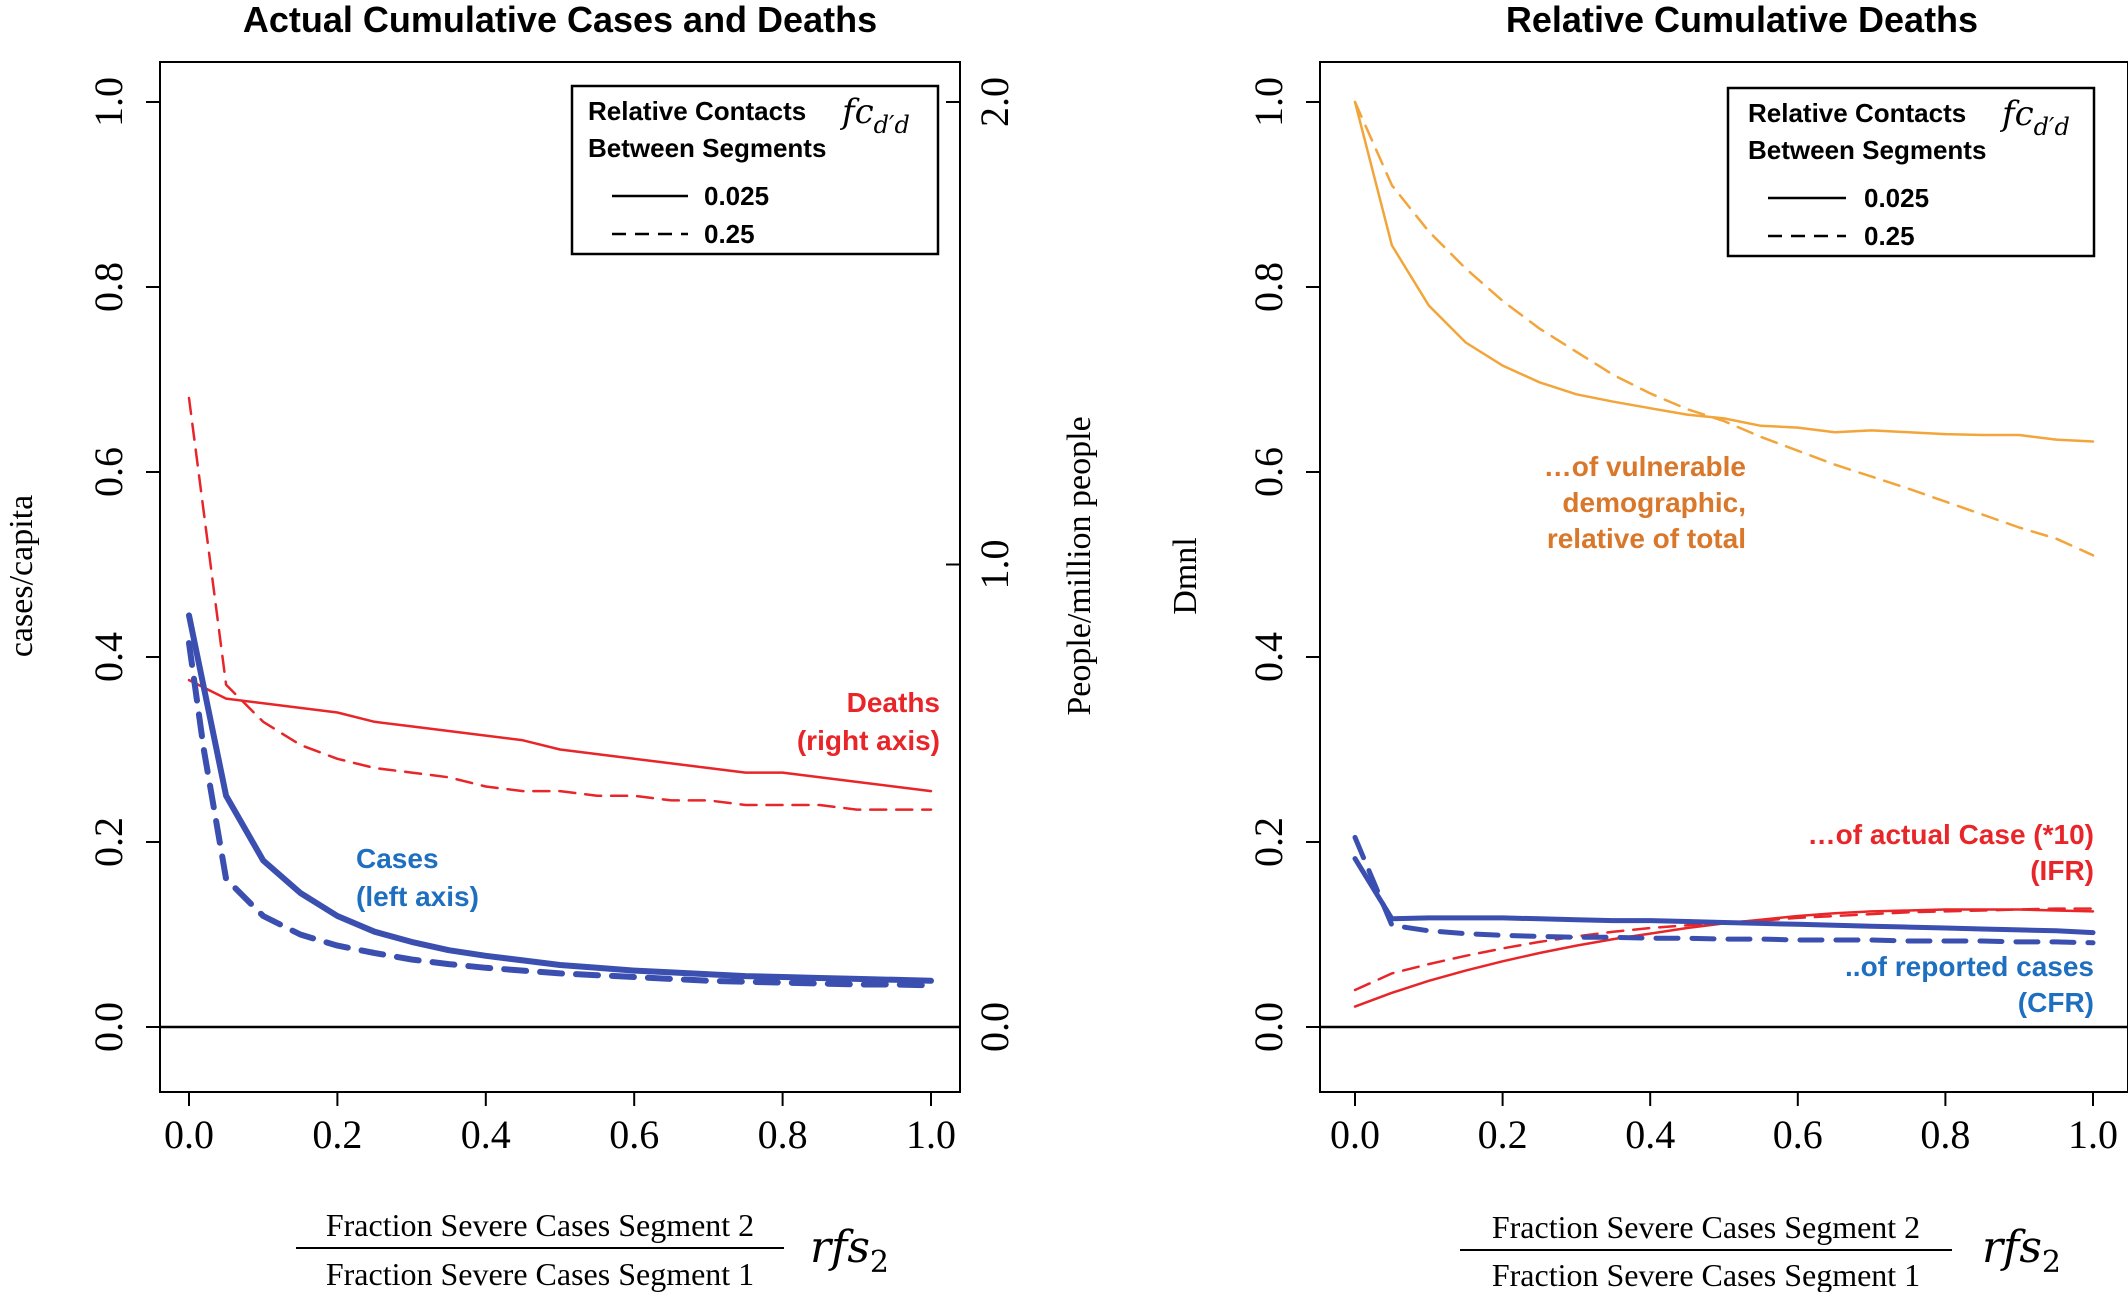  I want to click on annotation-cfr-line2: (CFR), so click(2056, 1002).